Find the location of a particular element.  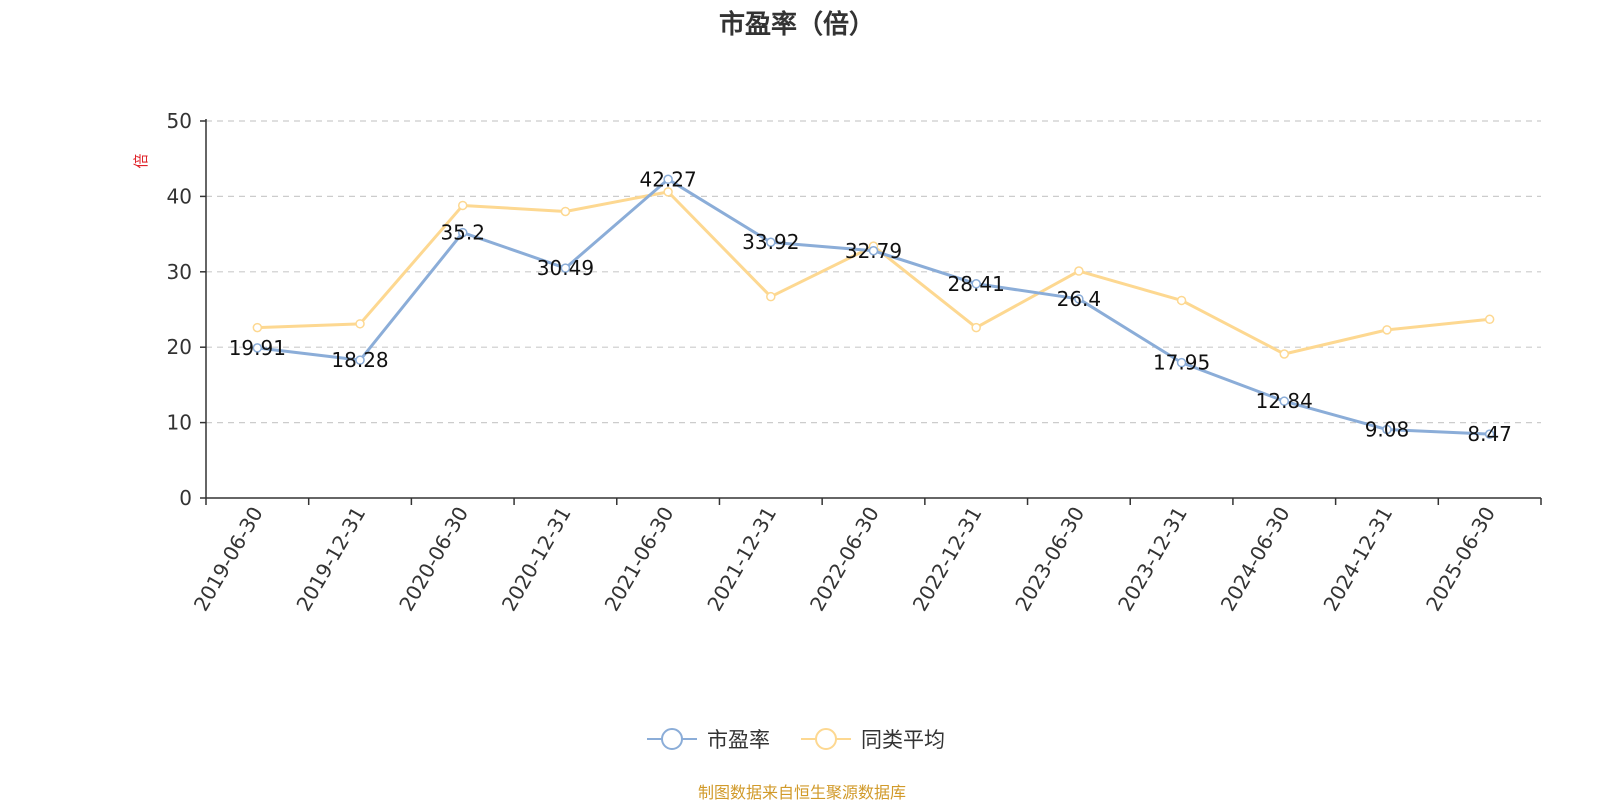

y-tick-label: 20 is located at coordinates (179, 347).